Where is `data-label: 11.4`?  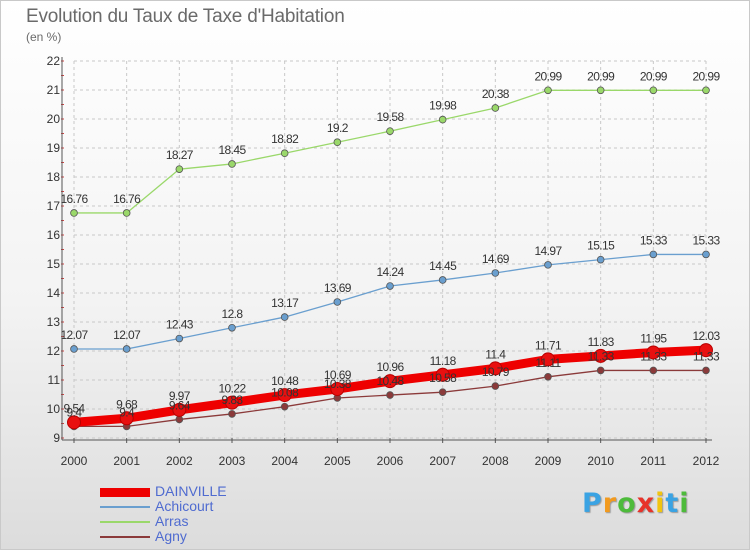
data-label: 11.4 is located at coordinates (495, 354).